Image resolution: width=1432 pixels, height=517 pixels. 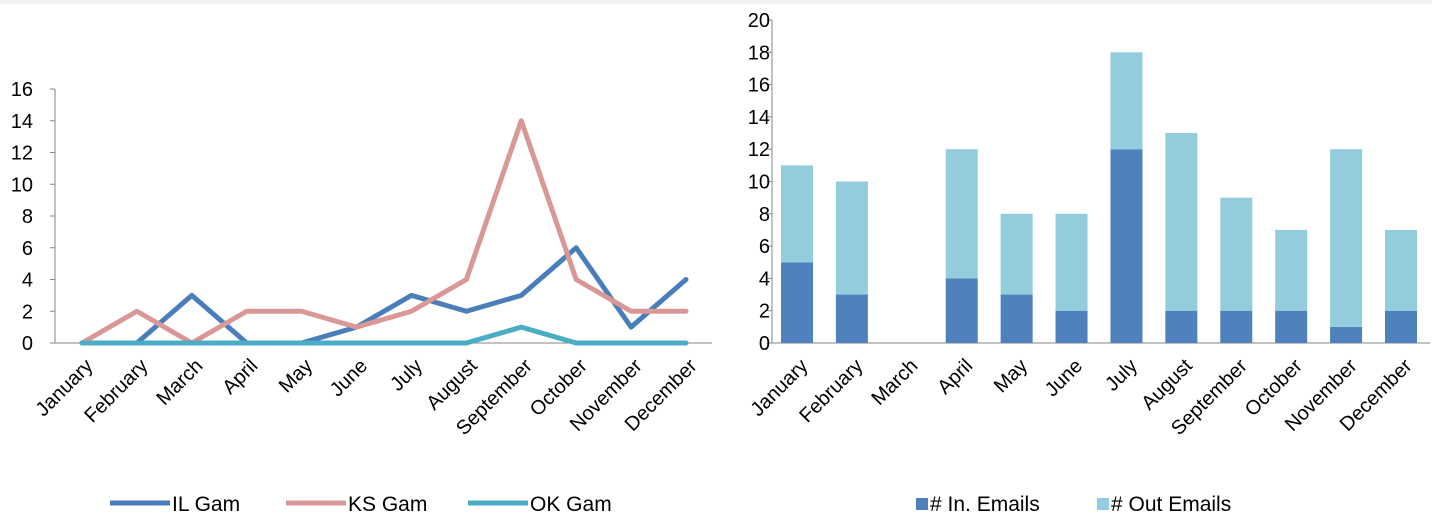 What do you see at coordinates (1126, 246) in the screenshot?
I see `bar-in-emails-july` at bounding box center [1126, 246].